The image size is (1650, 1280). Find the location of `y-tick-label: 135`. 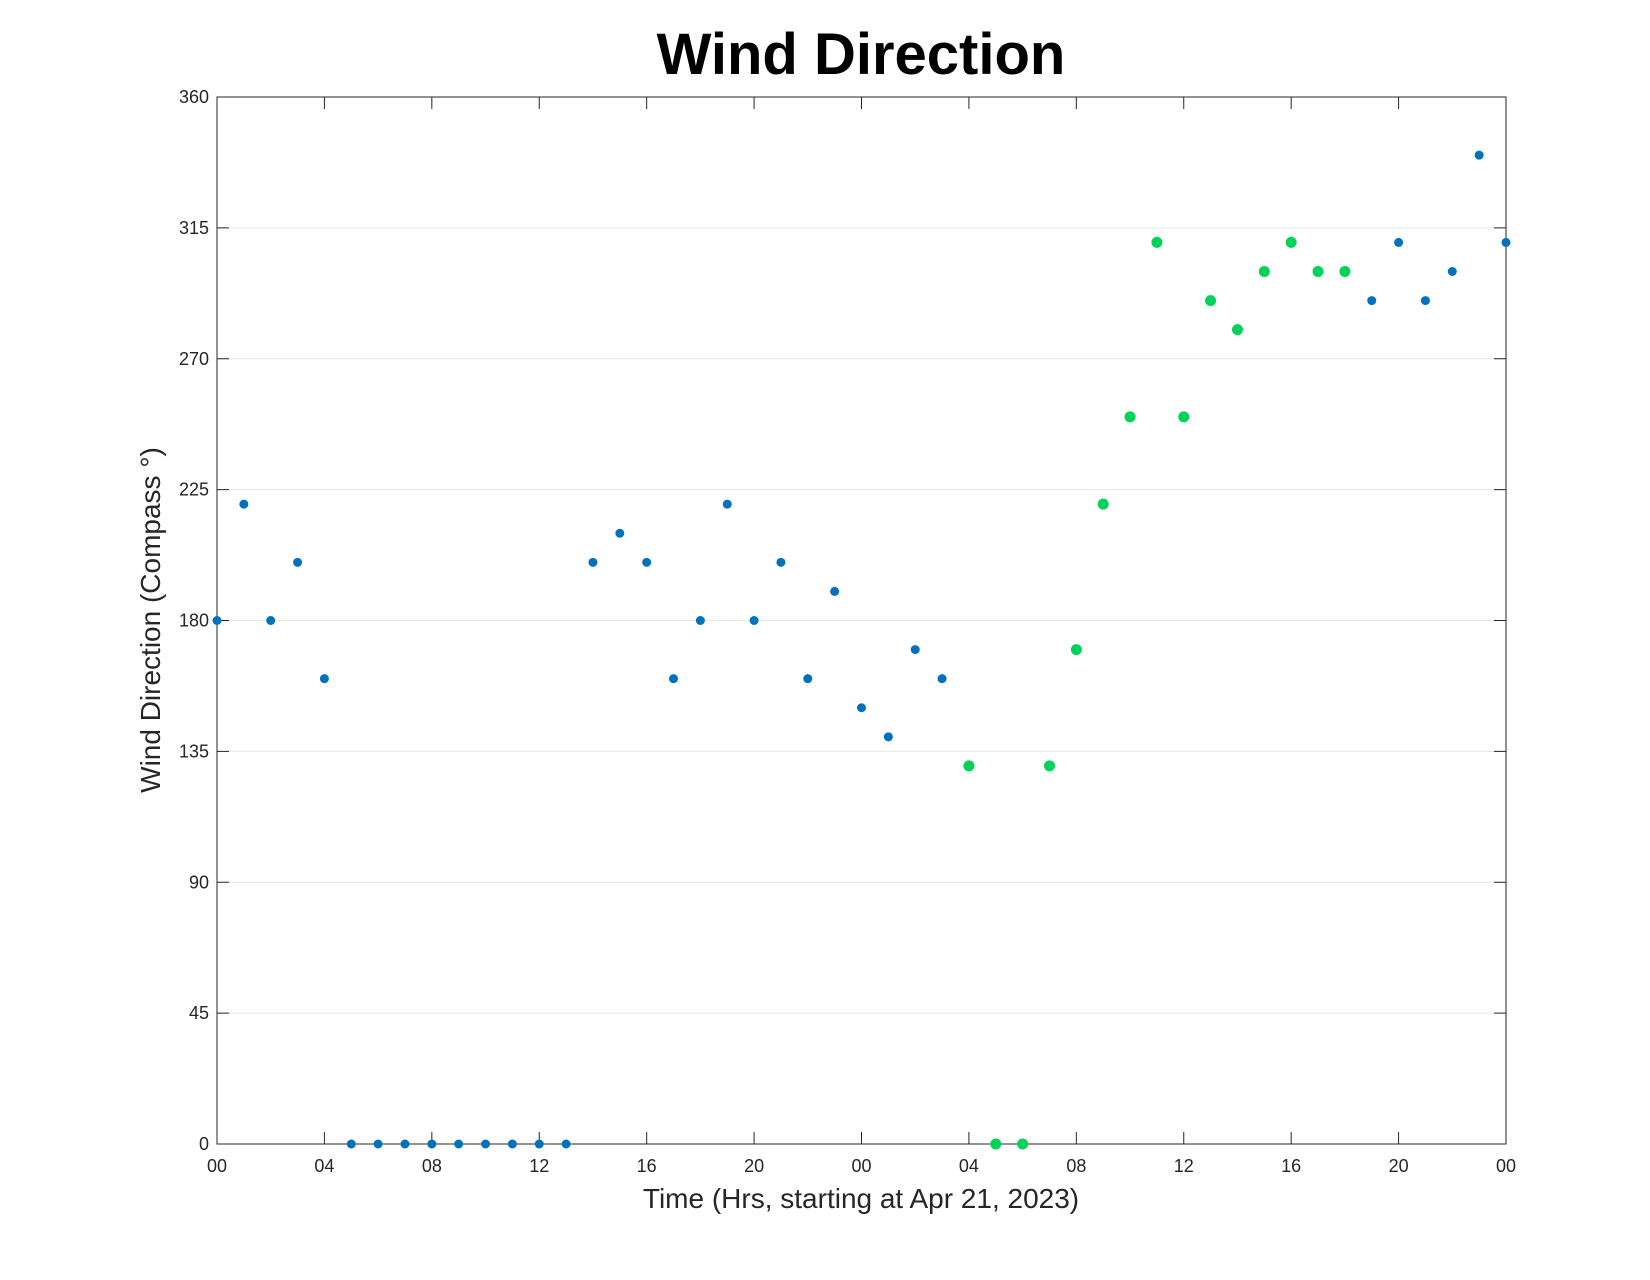

y-tick-label: 135 is located at coordinates (194, 751).